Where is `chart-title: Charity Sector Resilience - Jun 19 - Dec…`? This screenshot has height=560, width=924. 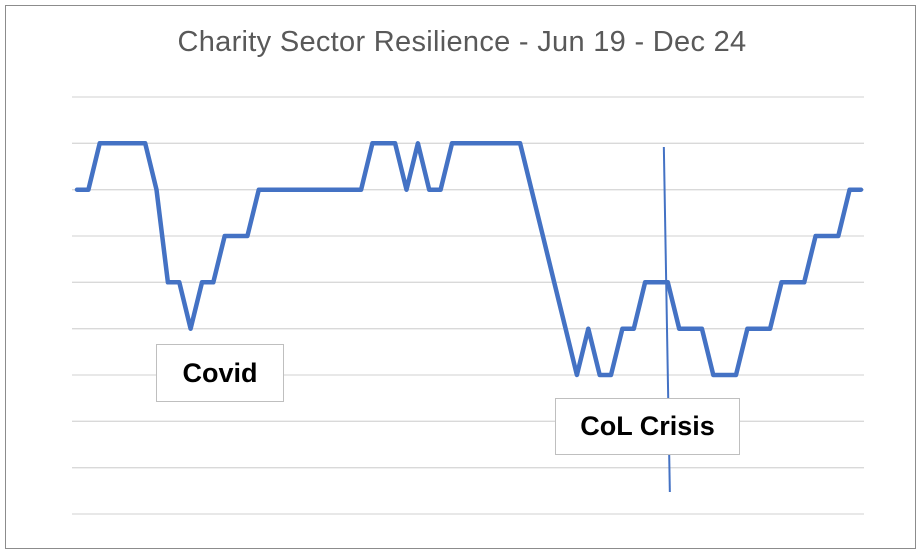
chart-title: Charity Sector Resilience - Jun 19 - Dec… is located at coordinates (462, 42).